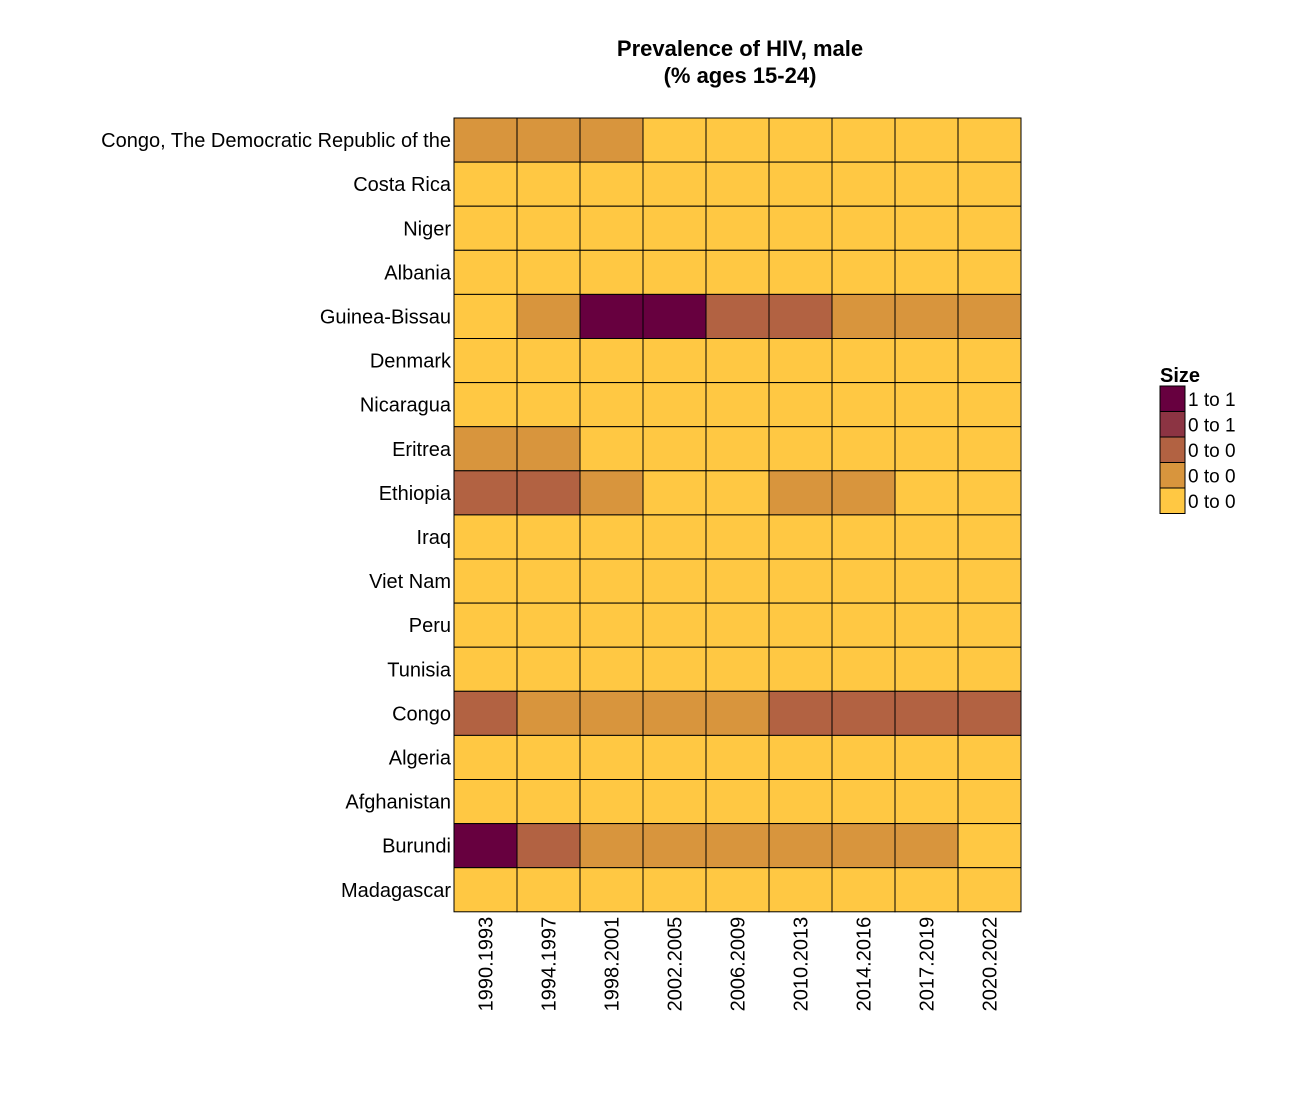 This screenshot has width=1300, height=1100. What do you see at coordinates (430, 626) in the screenshot?
I see `y-tick-label: Peru` at bounding box center [430, 626].